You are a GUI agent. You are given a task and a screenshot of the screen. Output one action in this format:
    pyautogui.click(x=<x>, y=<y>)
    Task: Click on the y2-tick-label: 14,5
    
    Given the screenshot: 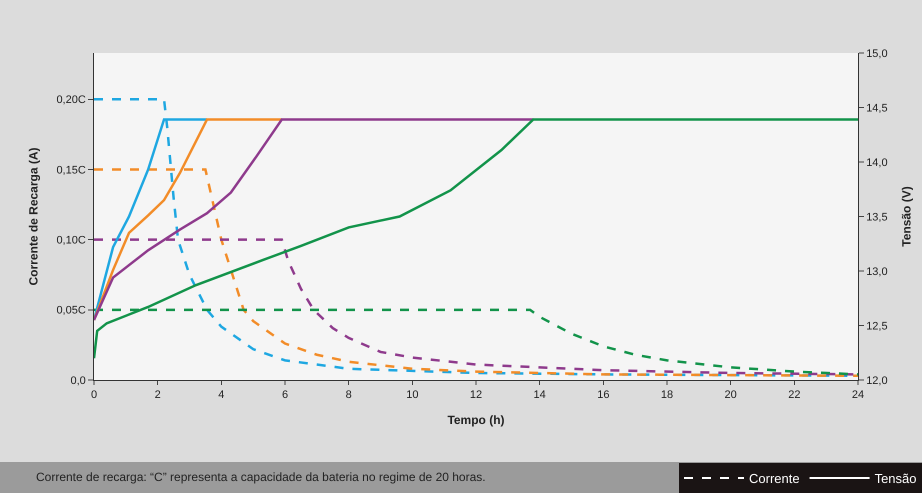 What is the action you would take?
    pyautogui.click(x=877, y=108)
    